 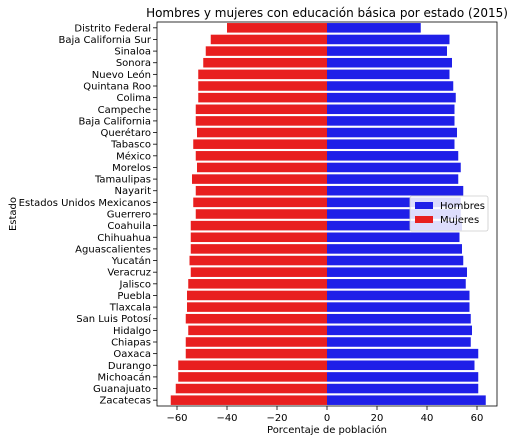 What do you see at coordinates (126, 133) in the screenshot?
I see `y-tick-label: Querétaro` at bounding box center [126, 133].